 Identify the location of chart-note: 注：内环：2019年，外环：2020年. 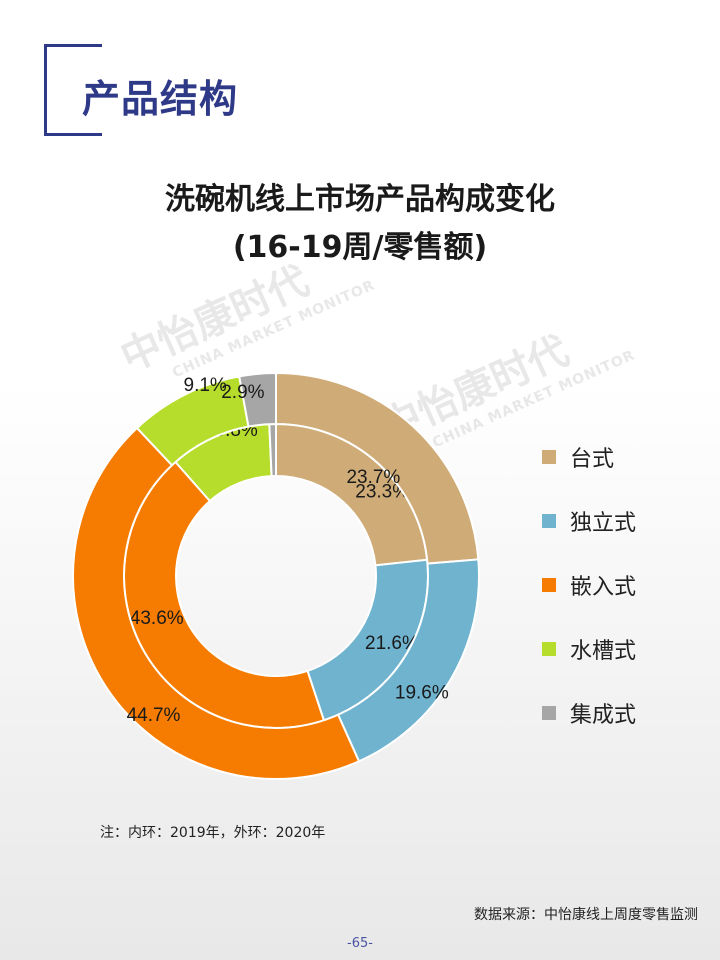
(213, 833).